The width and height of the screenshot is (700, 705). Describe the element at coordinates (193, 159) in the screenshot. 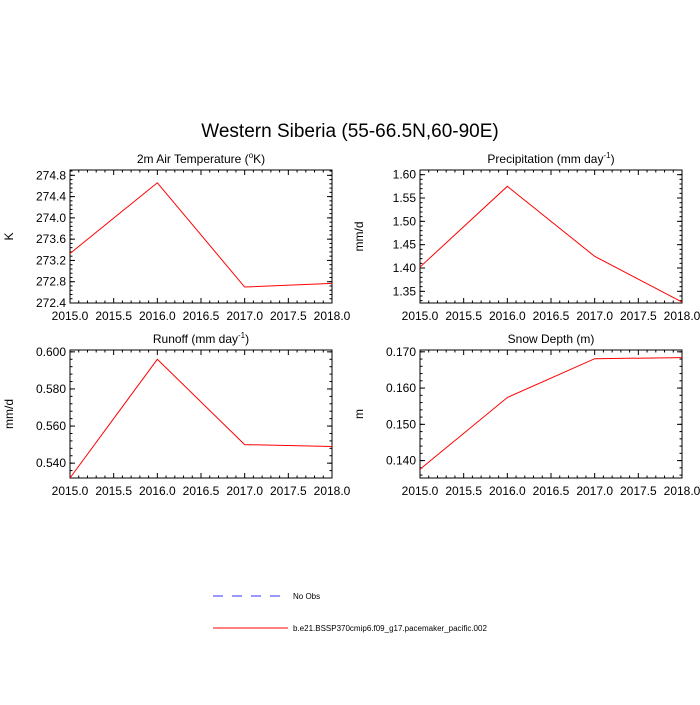

I see `panel-air-temperature-title-main: 2m Air Temperature (` at that location.